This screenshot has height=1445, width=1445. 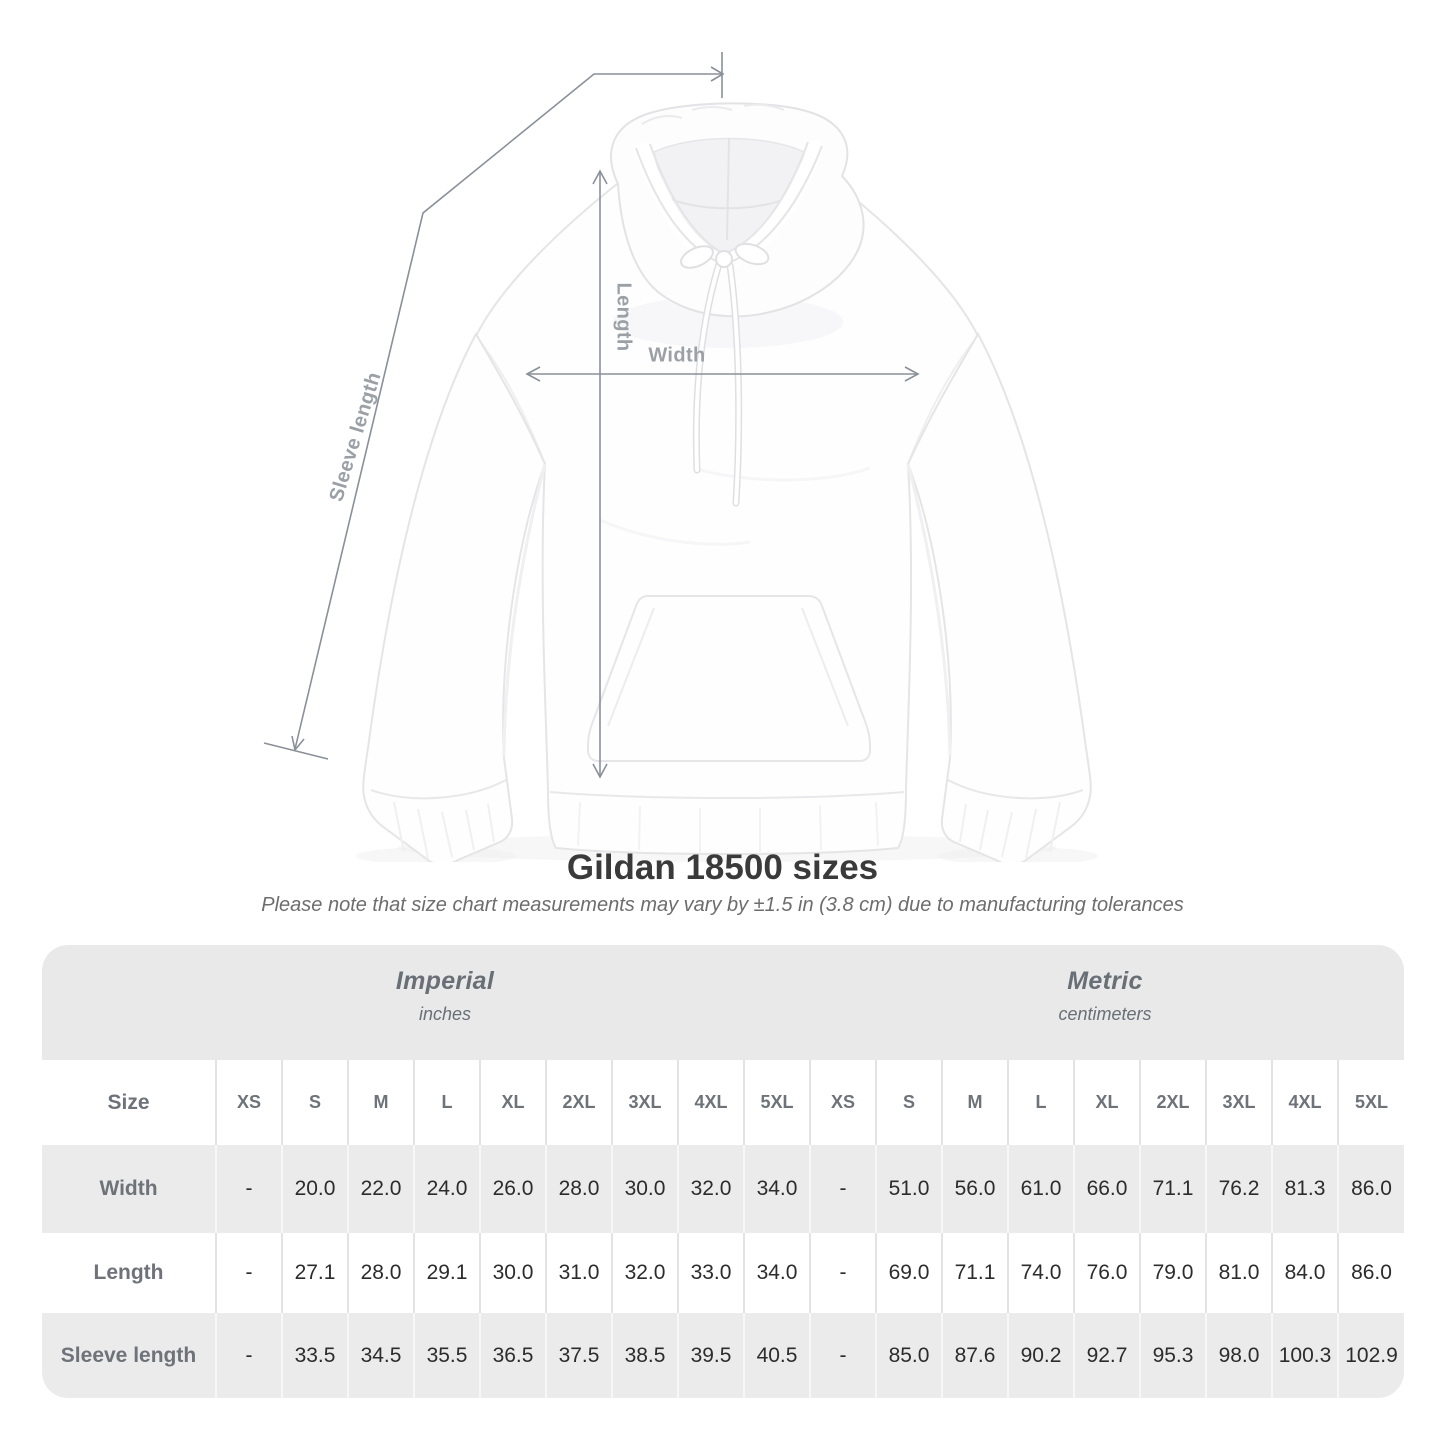 What do you see at coordinates (677, 355) in the screenshot?
I see `width-label: Width` at bounding box center [677, 355].